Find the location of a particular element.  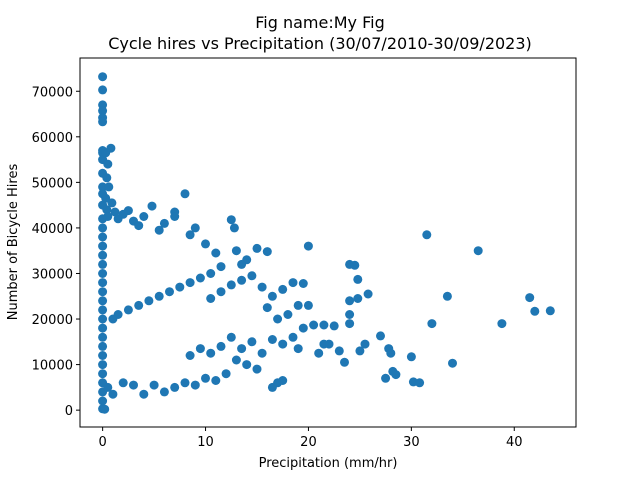

chart-title-line1: Fig name:My Fig is located at coordinates (320, 22).